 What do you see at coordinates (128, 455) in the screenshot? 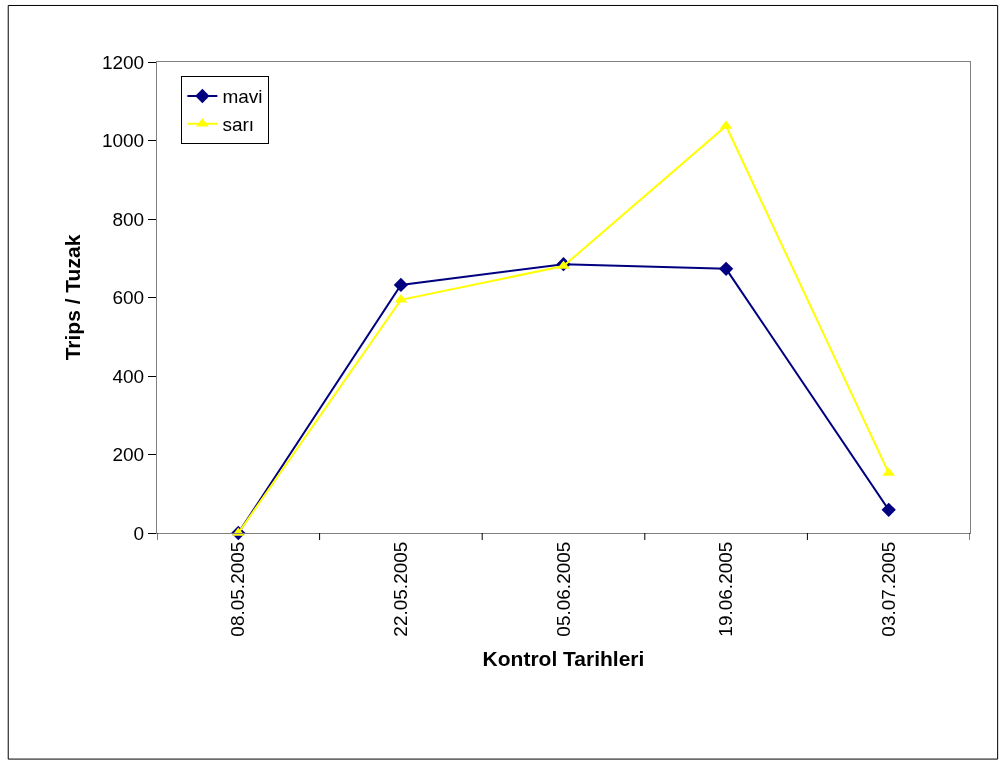
I see `y-tick-label: 200` at bounding box center [128, 455].